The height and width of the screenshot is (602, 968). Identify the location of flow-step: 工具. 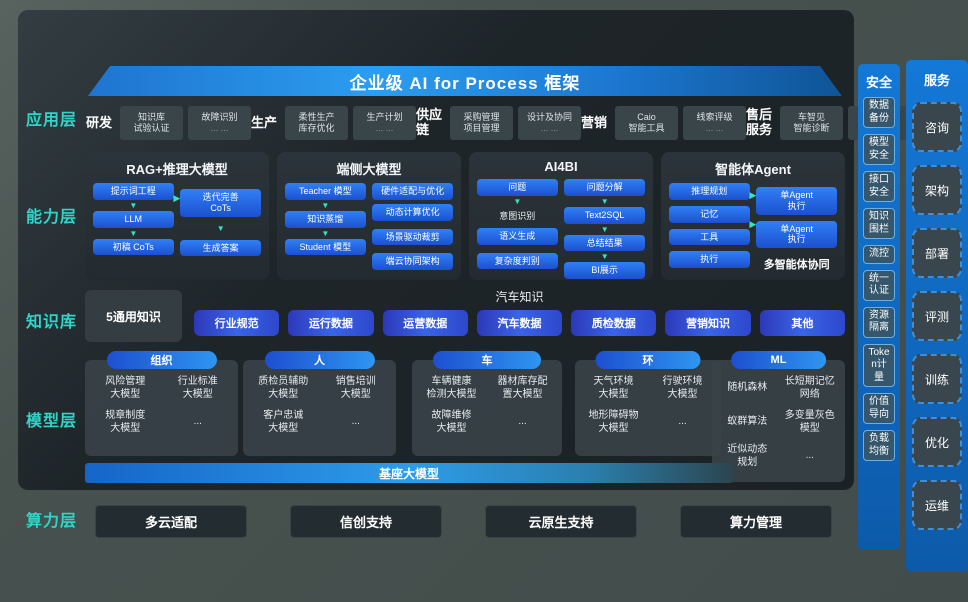
(709, 237).